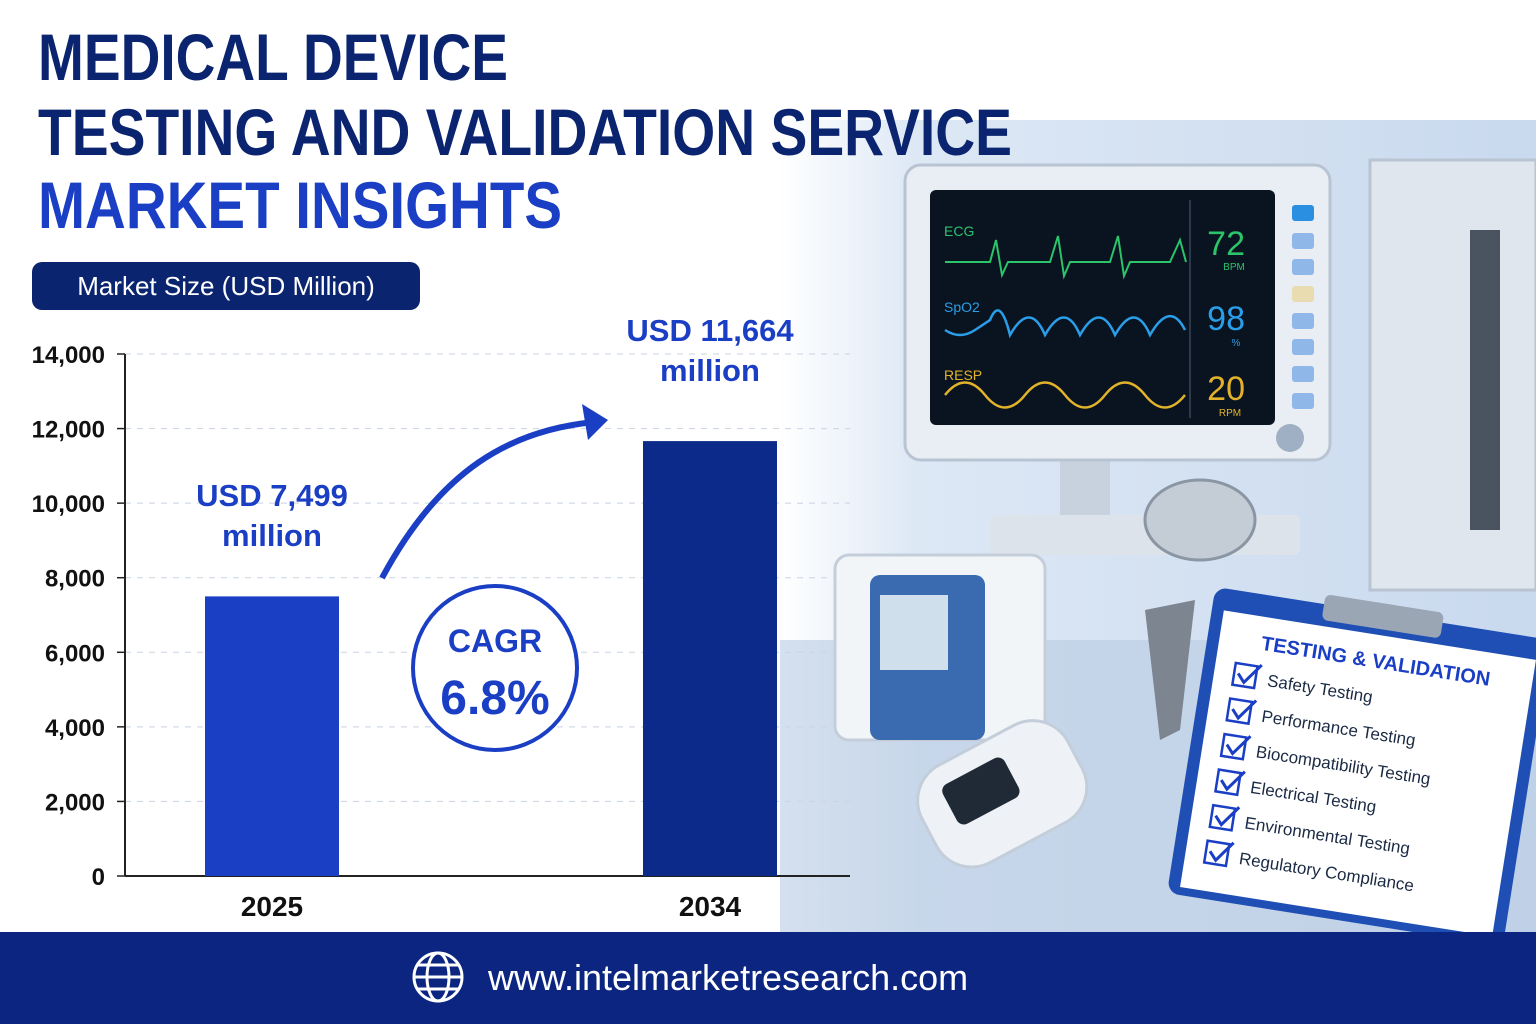  I want to click on y-tick-label: 2,000, so click(75, 802).